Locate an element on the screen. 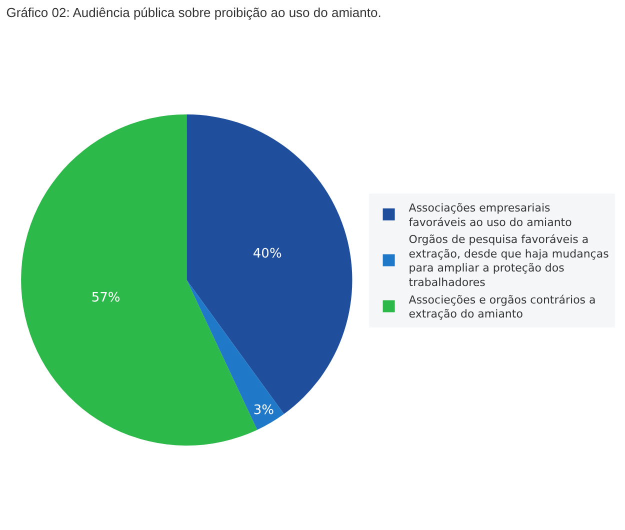 The height and width of the screenshot is (530, 625). chart-title: Gráfico 02: Audiência pública sobre proibição ao uso do amianto. is located at coordinates (194, 12).